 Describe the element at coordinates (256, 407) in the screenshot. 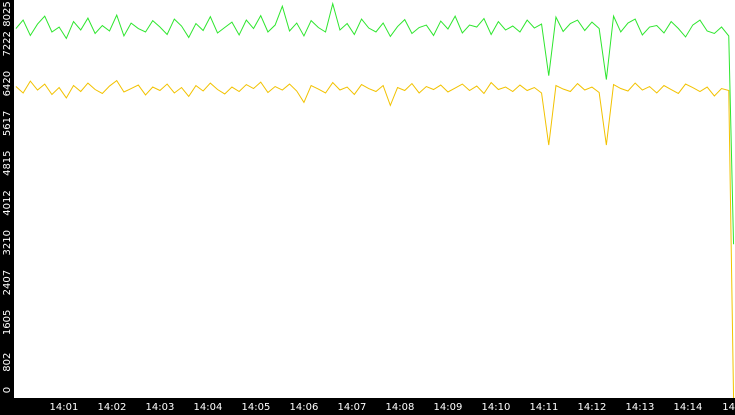

I see `x-tick-label: 14:05` at that location.